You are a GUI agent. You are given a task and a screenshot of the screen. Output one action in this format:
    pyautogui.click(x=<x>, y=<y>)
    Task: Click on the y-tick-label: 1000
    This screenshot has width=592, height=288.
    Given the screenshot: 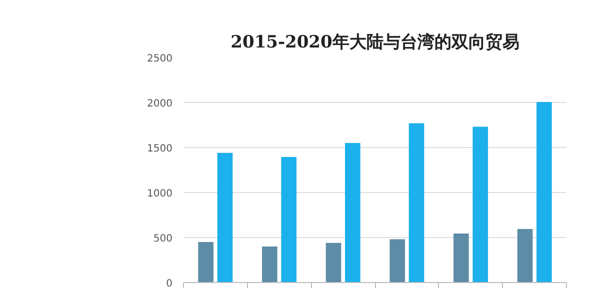 What is the action you would take?
    pyautogui.click(x=160, y=194)
    